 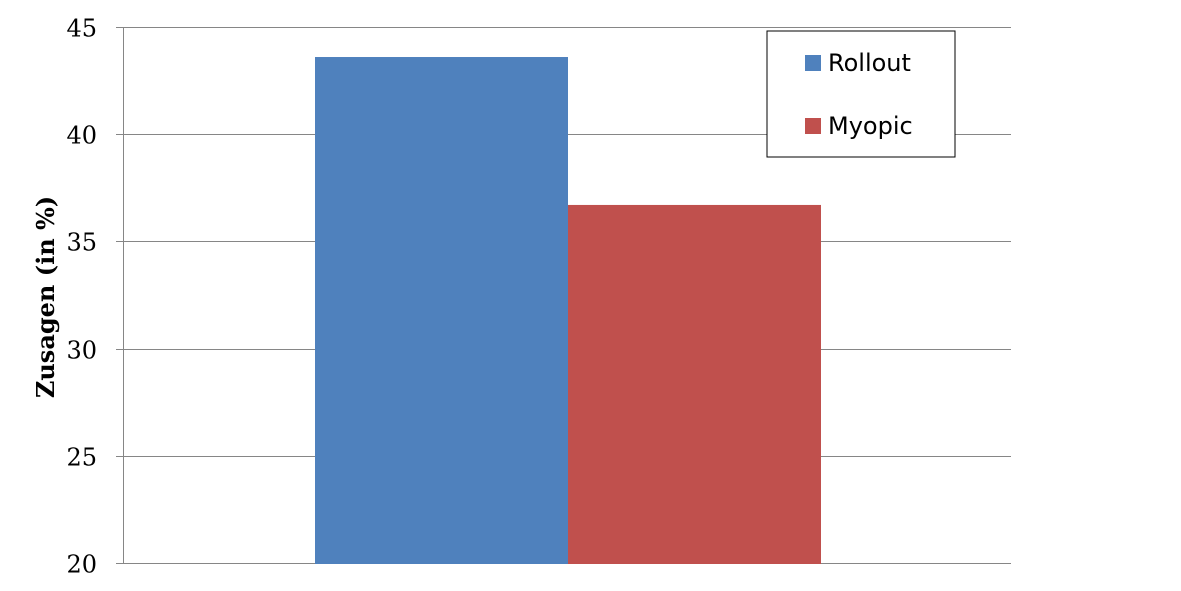 I want to click on y-axis: 20 25 30 35 40 45, so click(x=95, y=297).